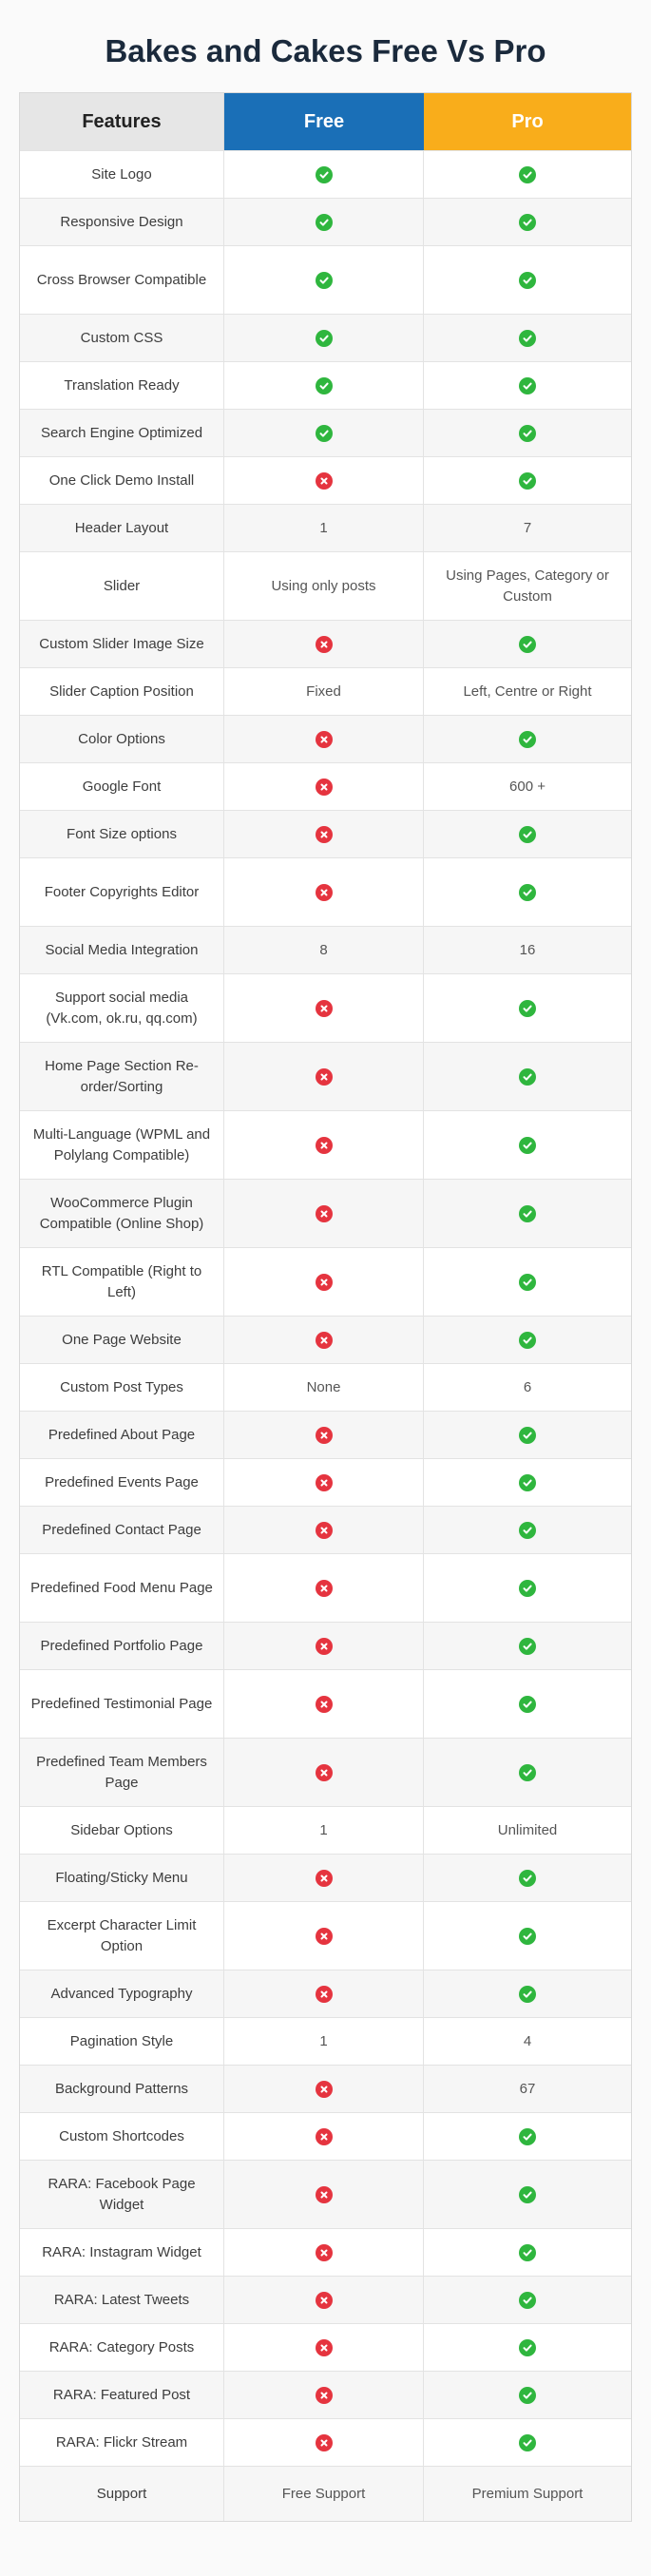  What do you see at coordinates (325, 2194) in the screenshot?
I see `table-row: RARA: Facebook Page Widget` at bounding box center [325, 2194].